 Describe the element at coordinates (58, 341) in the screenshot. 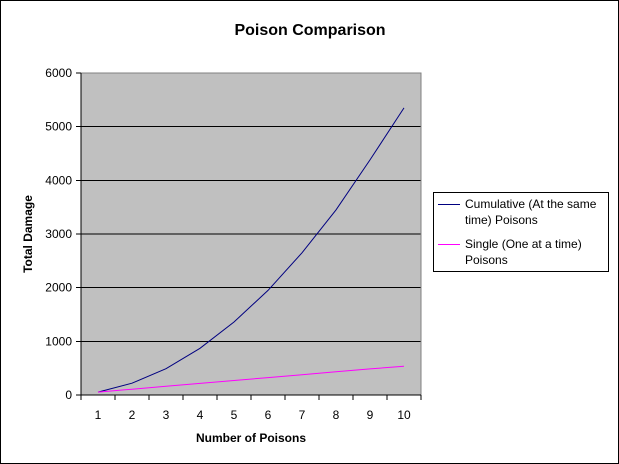

I see `y-tick-label-1000: 1000` at that location.